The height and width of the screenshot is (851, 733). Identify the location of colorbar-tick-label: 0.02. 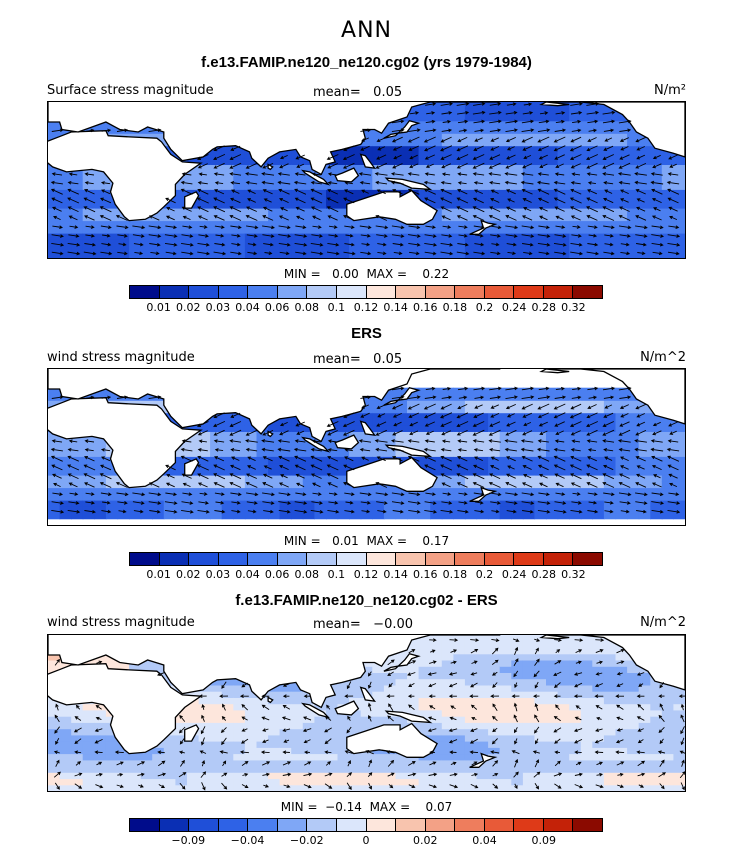
(188, 574).